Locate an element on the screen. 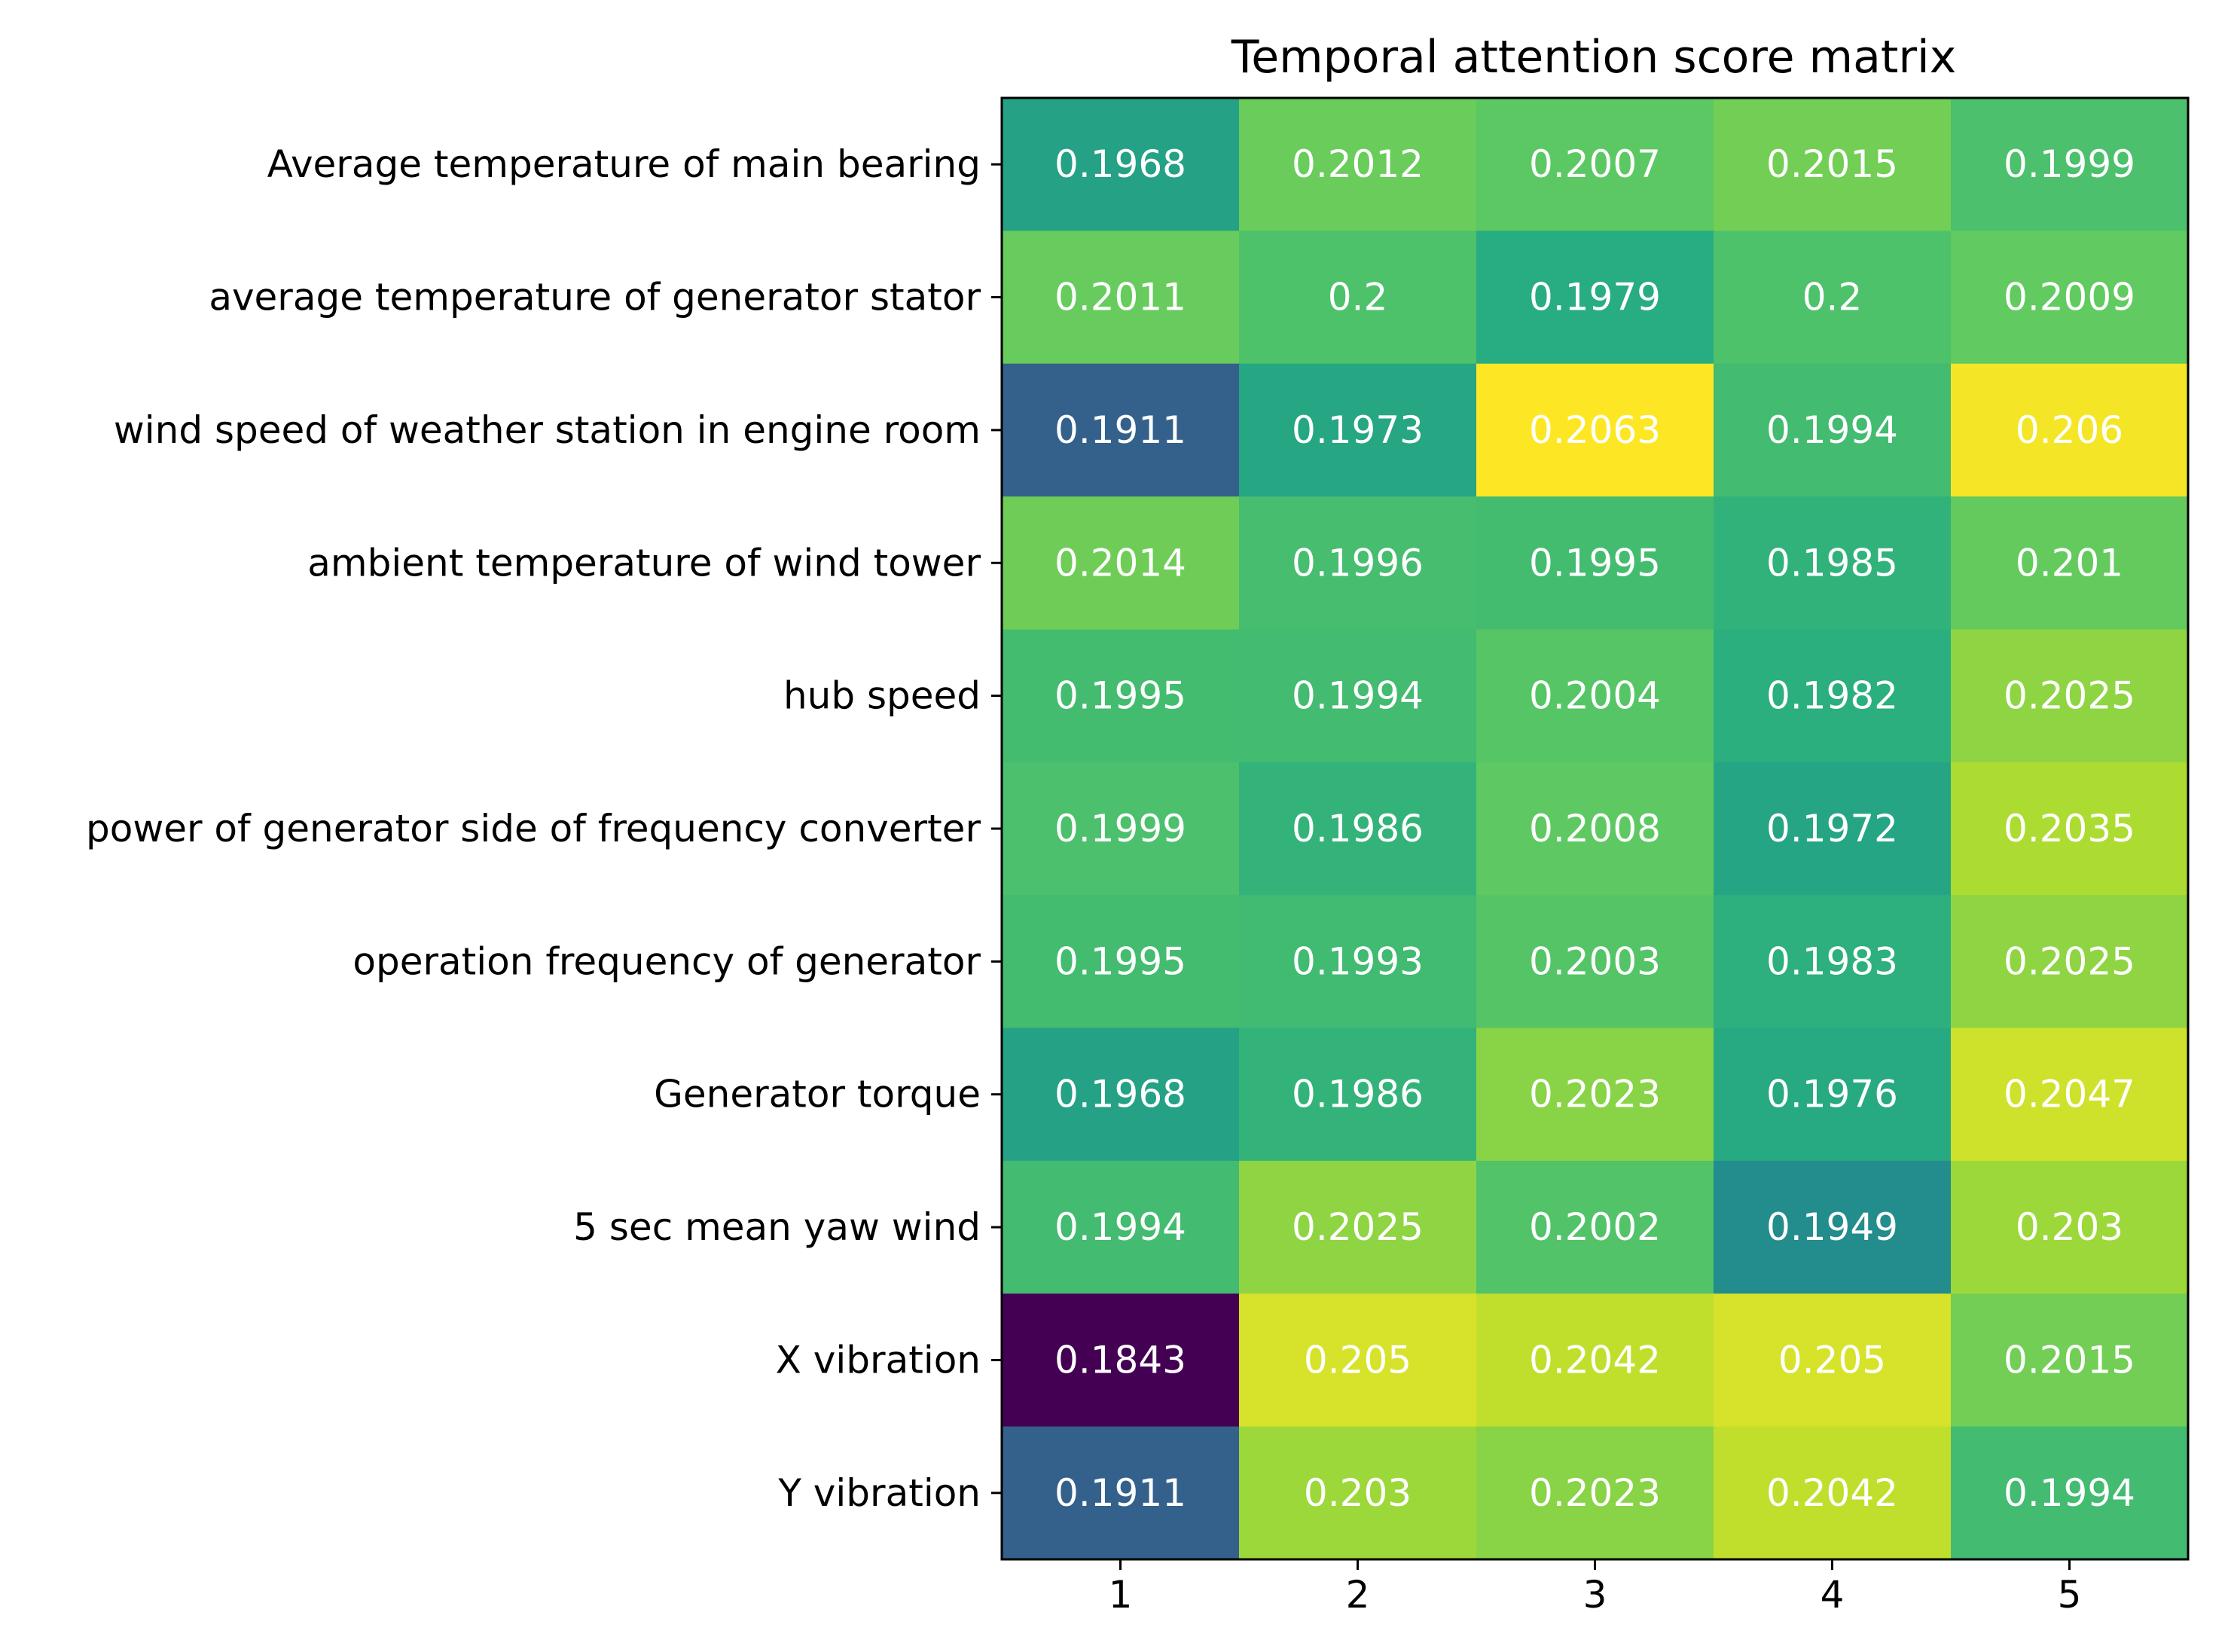 The height and width of the screenshot is (1652, 2228). cell-value-label: 0.2035 is located at coordinates (2069, 828).